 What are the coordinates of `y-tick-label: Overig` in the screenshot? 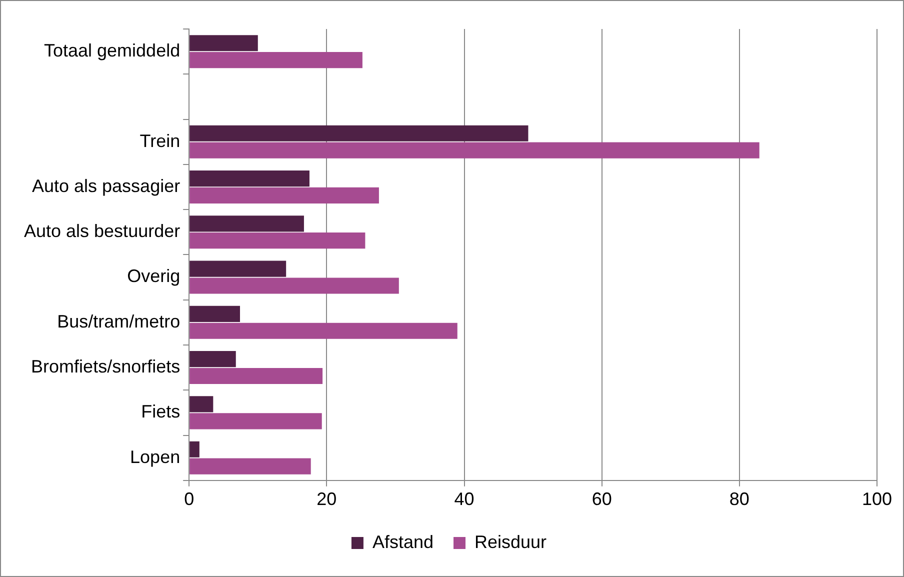 It's located at (153, 276).